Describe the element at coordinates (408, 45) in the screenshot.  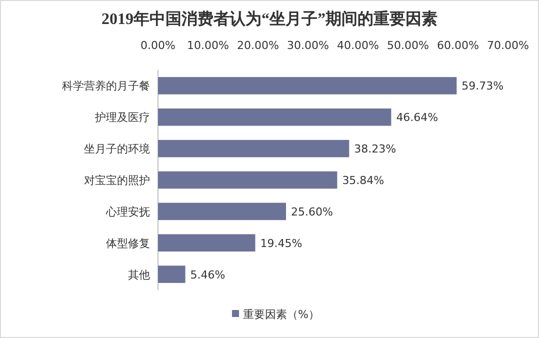
I see `x-tick-label: 50.00%` at that location.